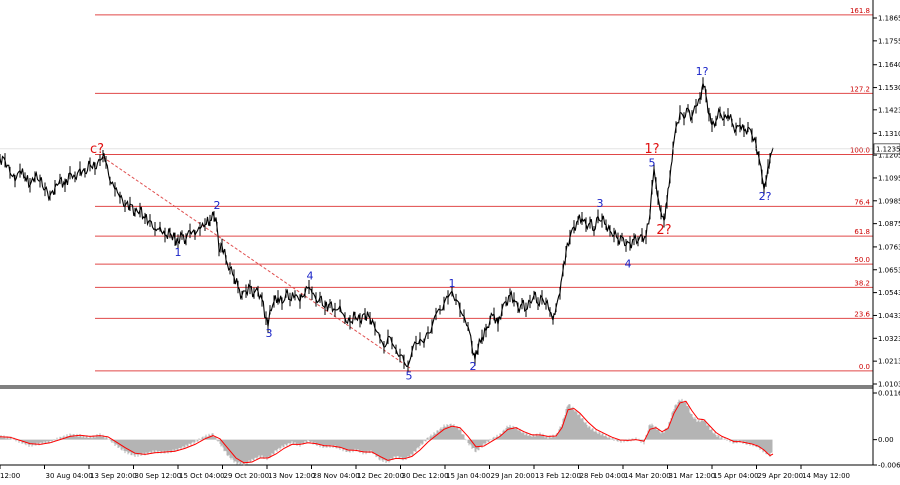 Image resolution: width=900 pixels, height=485 pixels. What do you see at coordinates (10, 476) in the screenshot?
I see `time-tick-label: 12:00` at bounding box center [10, 476].